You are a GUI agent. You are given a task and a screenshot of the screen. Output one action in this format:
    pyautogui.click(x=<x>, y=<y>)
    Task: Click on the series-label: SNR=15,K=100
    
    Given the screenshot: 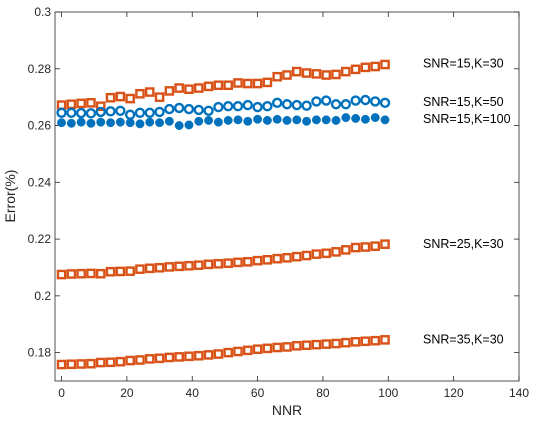 What is the action you would take?
    pyautogui.click(x=467, y=119)
    